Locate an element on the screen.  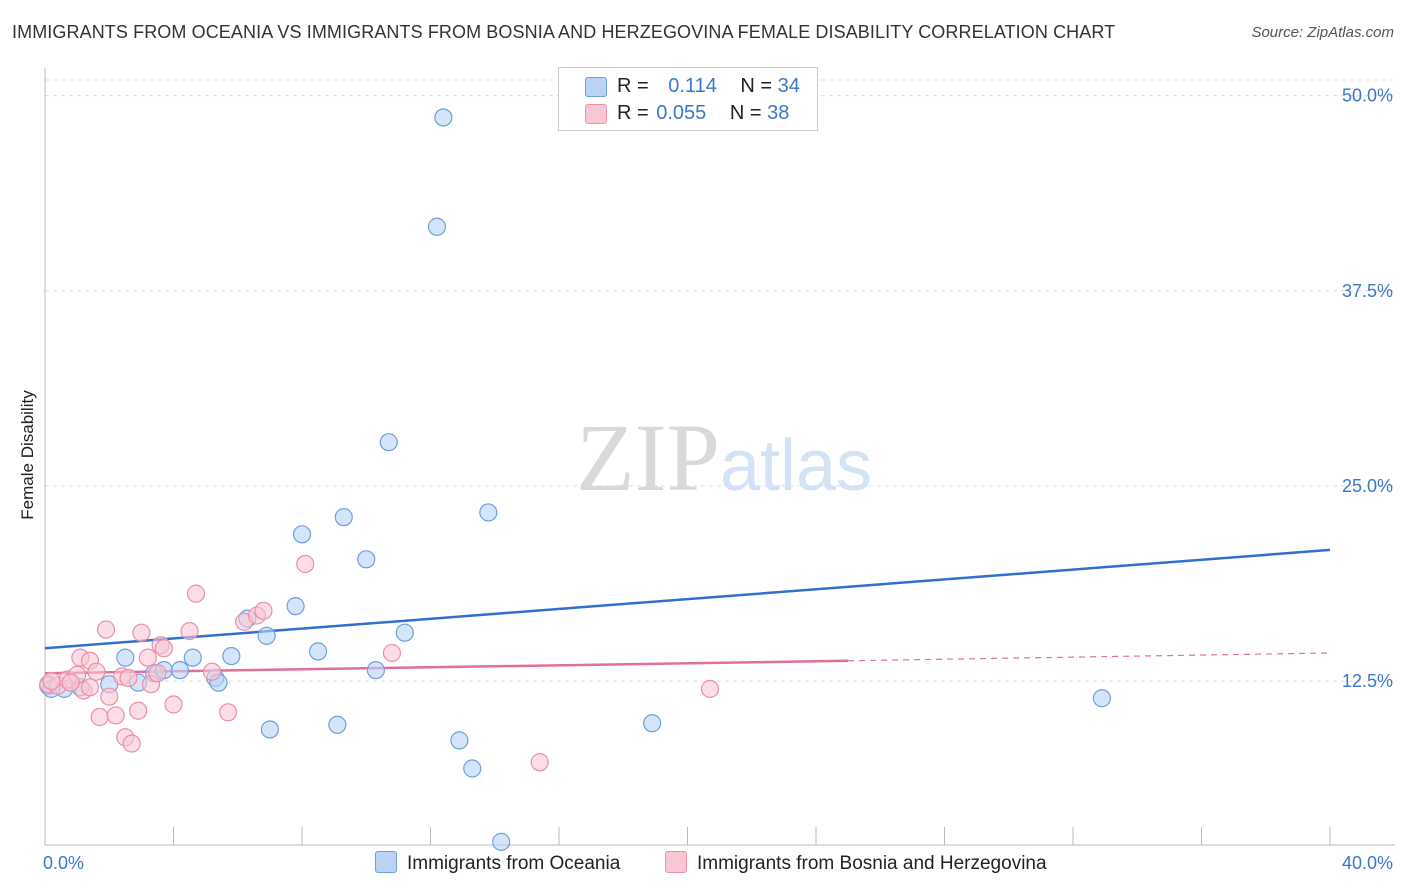
bottom-legend-label-oceania: Immigrants from Oceania is located at coordinates (514, 863).